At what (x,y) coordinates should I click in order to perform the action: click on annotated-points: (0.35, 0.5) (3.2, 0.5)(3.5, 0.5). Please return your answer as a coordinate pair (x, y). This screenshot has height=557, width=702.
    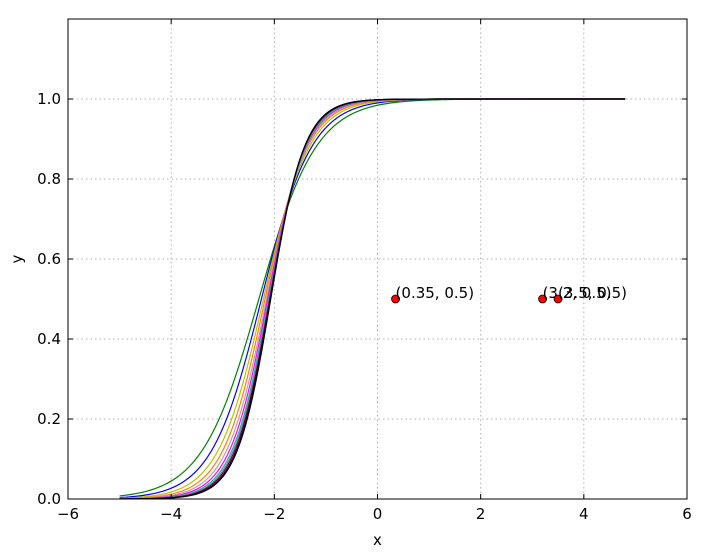
    Looking at the image, I should click on (509, 294).